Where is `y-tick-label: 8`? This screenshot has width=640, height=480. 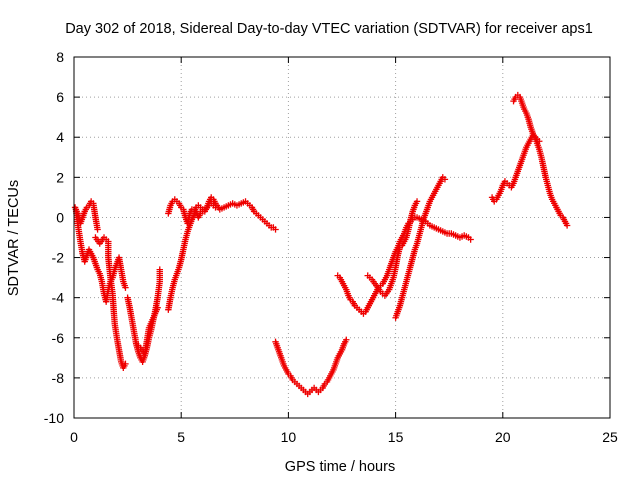 y-tick-label: 8 is located at coordinates (60, 57).